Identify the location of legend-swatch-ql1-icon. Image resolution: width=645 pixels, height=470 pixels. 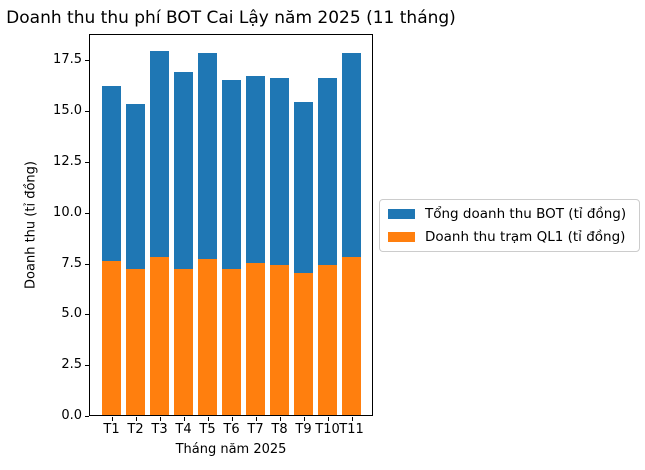
(401, 237).